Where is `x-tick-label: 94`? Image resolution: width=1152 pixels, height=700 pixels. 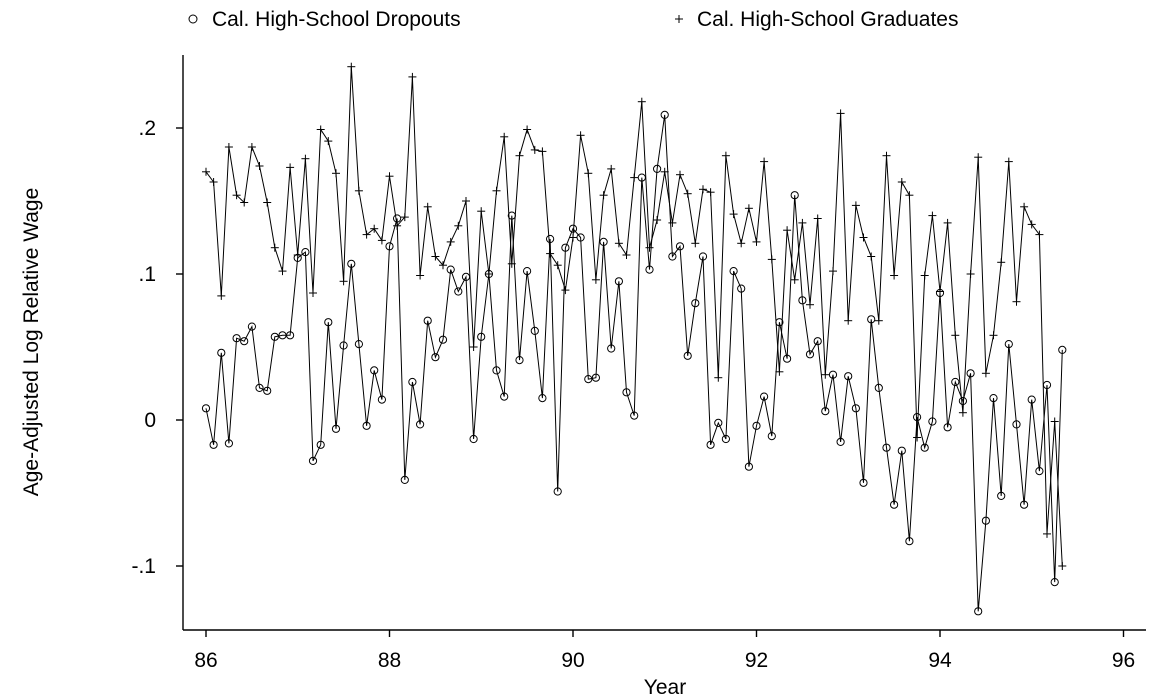 x-tick-label: 94 is located at coordinates (940, 660).